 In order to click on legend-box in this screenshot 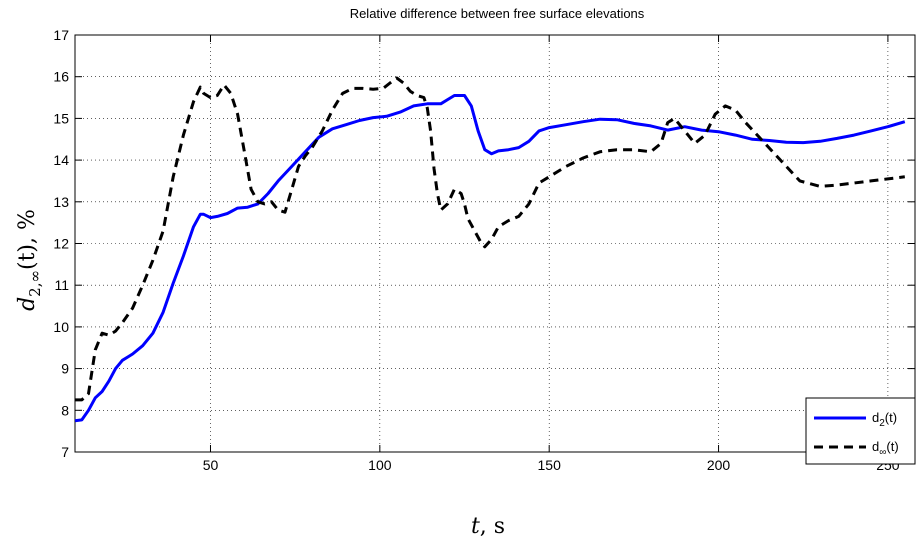, I will do `click(860, 431)`.